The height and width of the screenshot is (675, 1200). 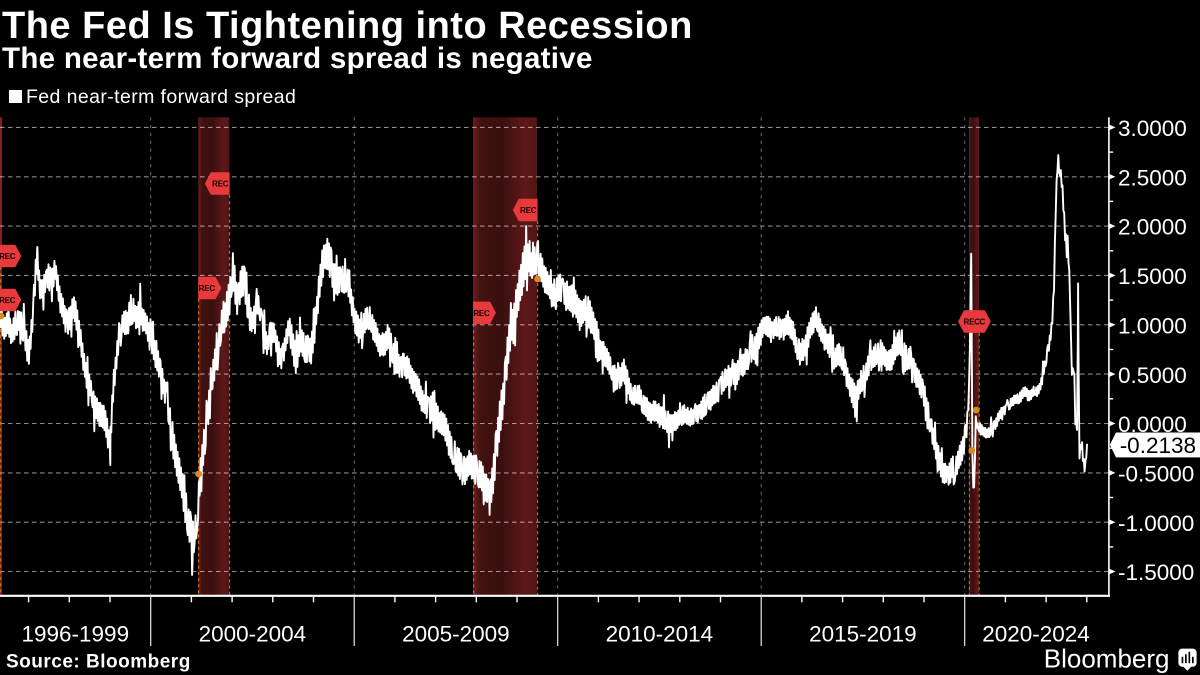 I want to click on svg-text: 2005-2009, so click(x=456, y=634).